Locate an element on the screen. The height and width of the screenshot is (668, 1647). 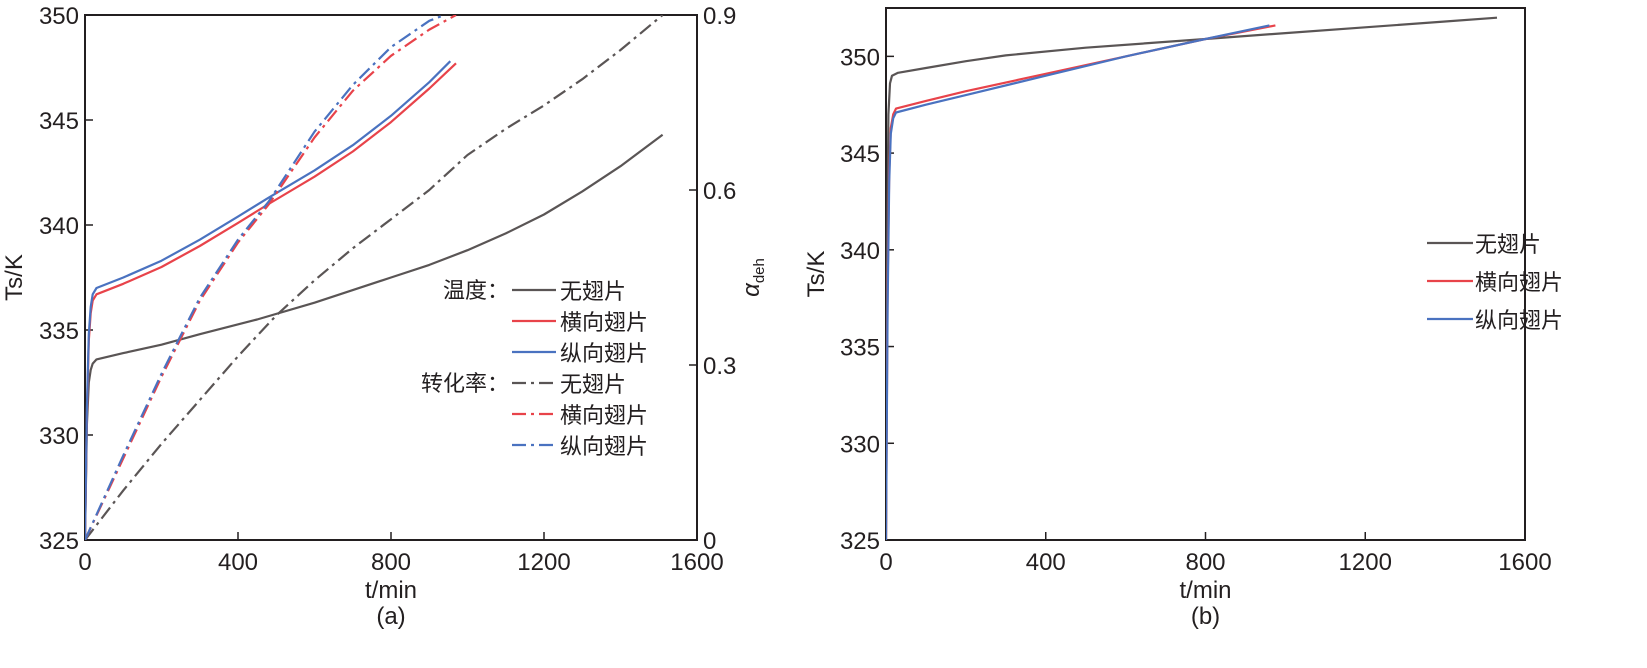
legend-group-temp: 温度： is located at coordinates (476, 291).